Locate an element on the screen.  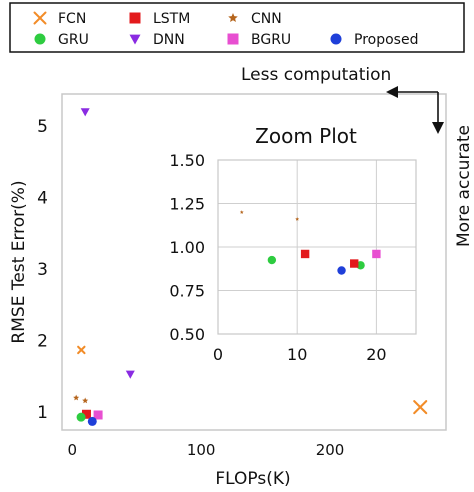
legend-marker-cnn is located at coordinates (233, 18).